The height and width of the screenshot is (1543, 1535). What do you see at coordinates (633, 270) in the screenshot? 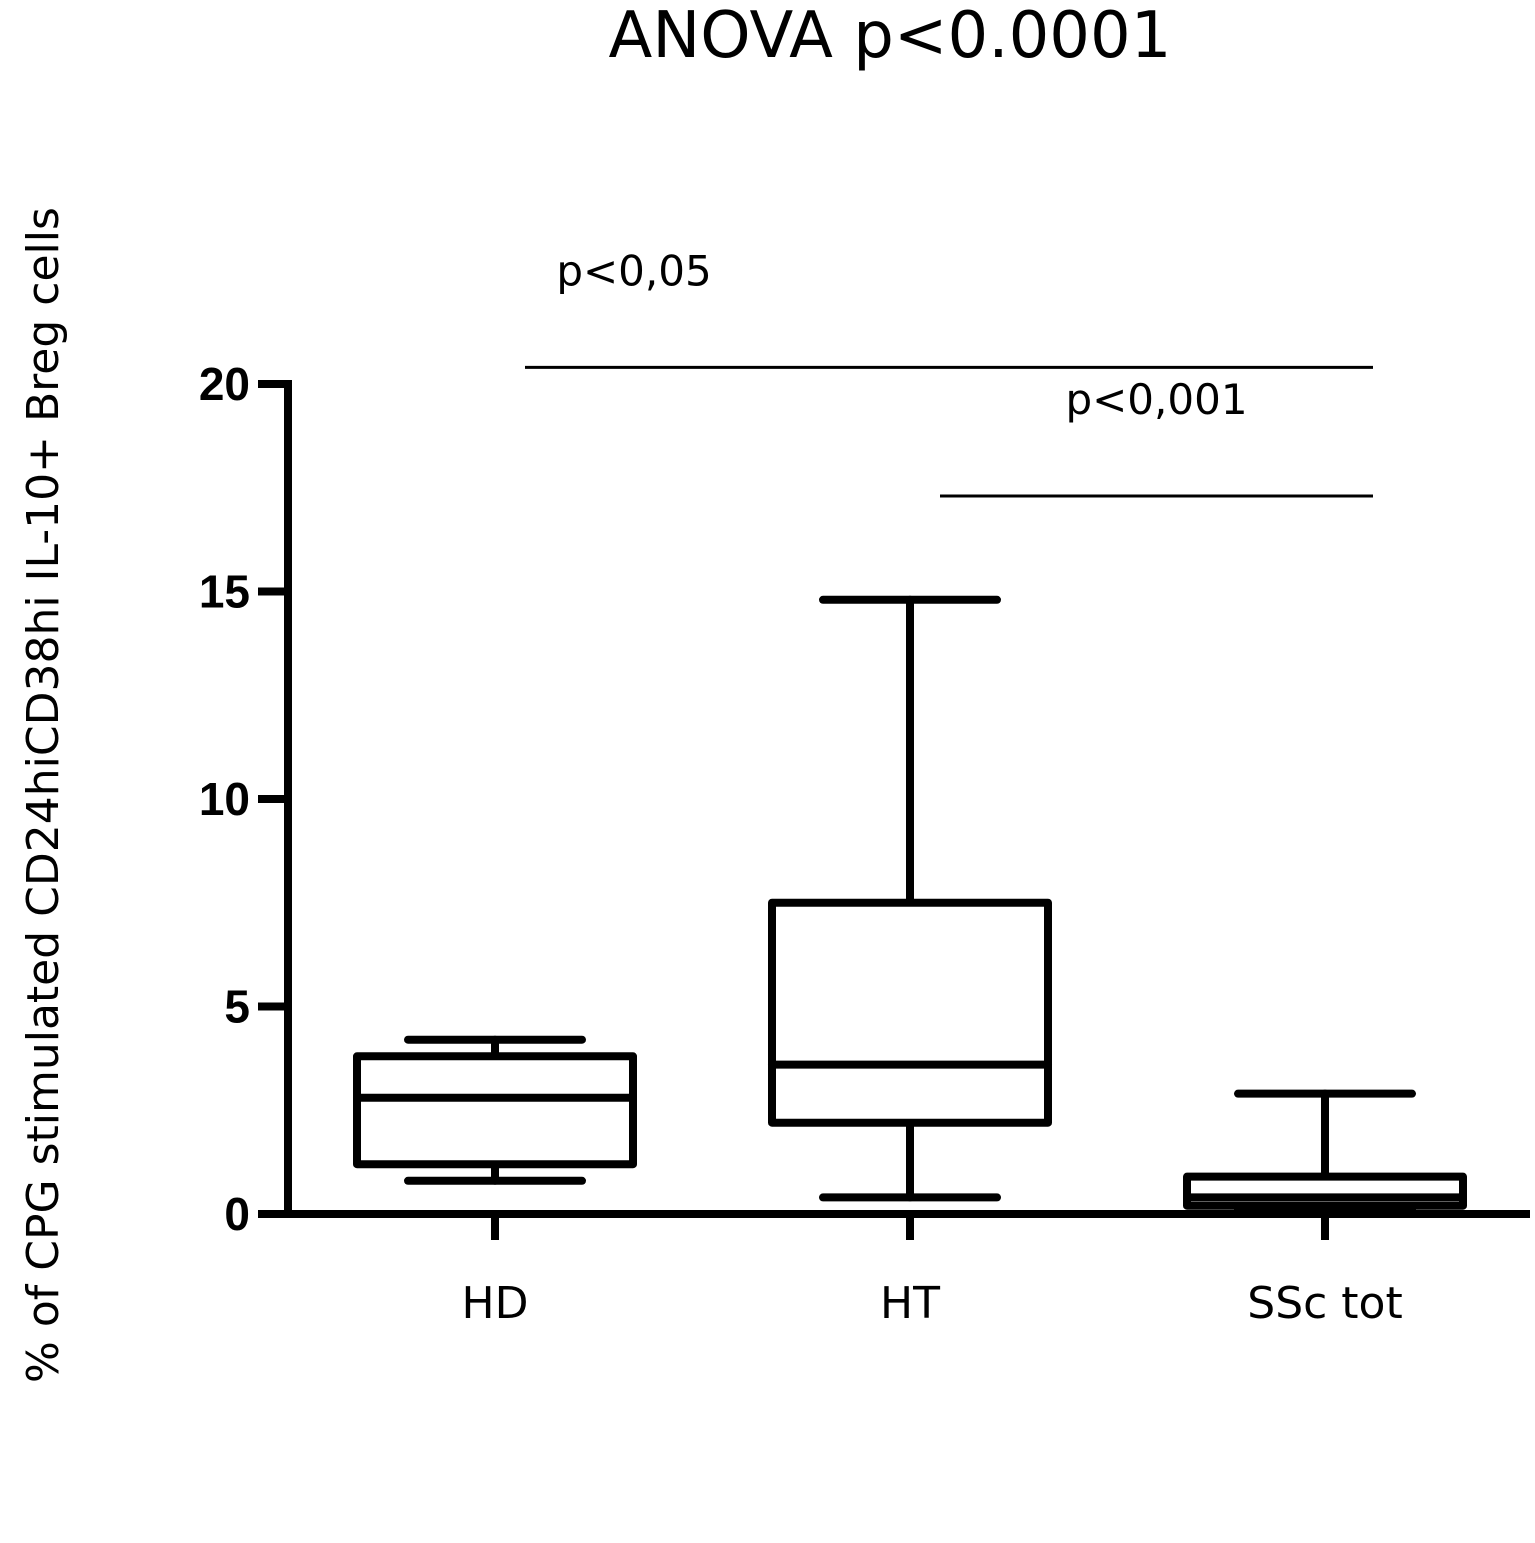
I see `significance-label: p<0,05` at bounding box center [633, 270].